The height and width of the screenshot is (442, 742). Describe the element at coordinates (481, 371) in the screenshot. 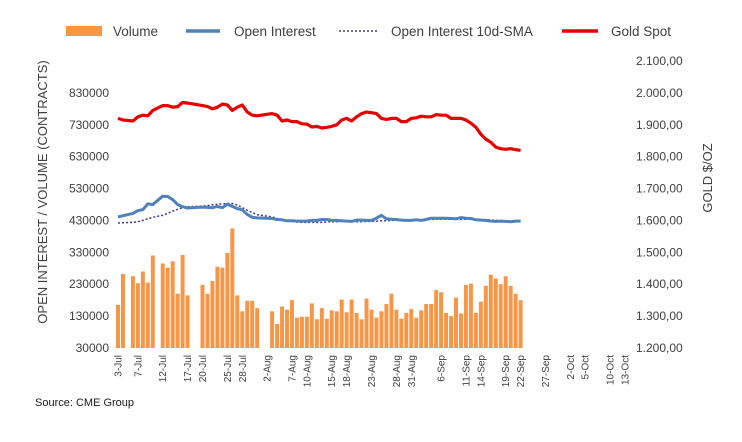

I see `x-tick-label: 14-Sep` at that location.